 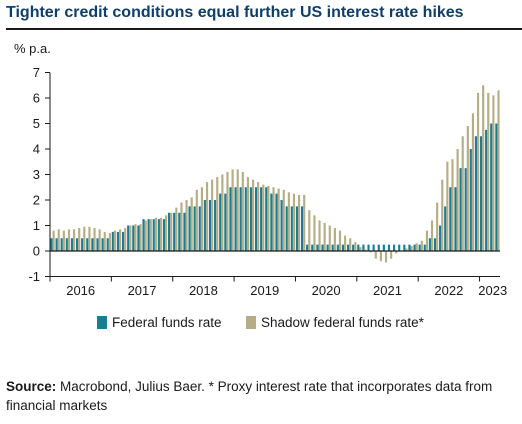 What do you see at coordinates (102, 322) in the screenshot?
I see `legend-swatch-federal-funds-rate` at bounding box center [102, 322].